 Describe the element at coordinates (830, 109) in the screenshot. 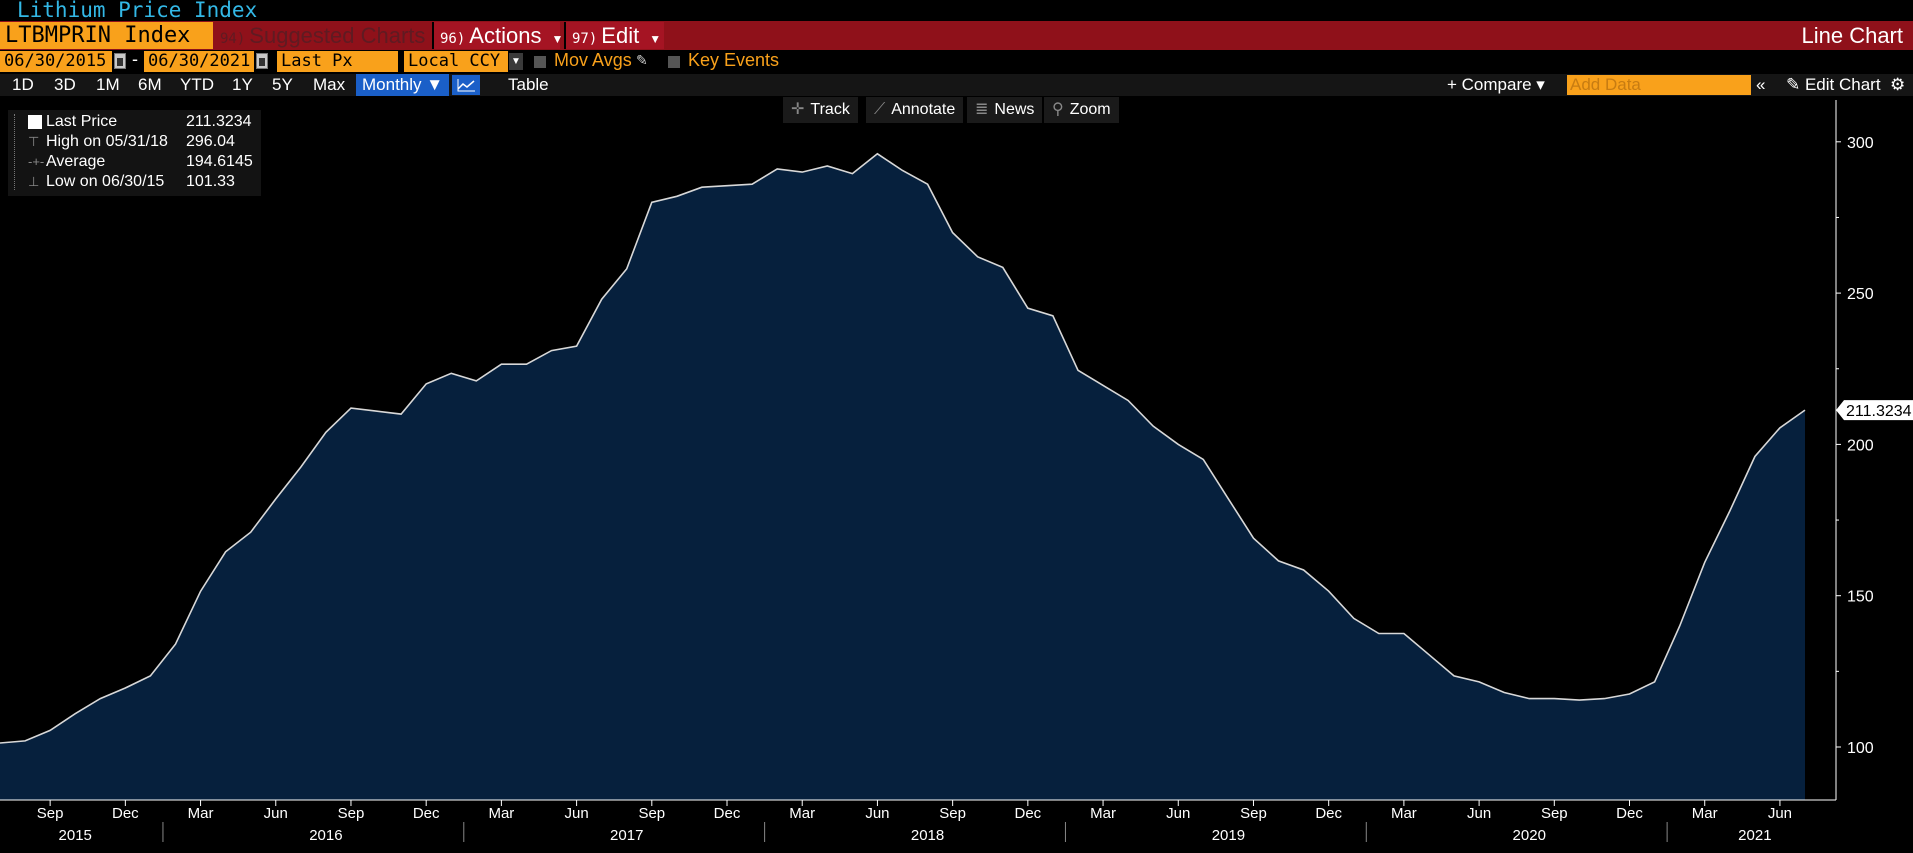

I see `track-label: Track` at that location.